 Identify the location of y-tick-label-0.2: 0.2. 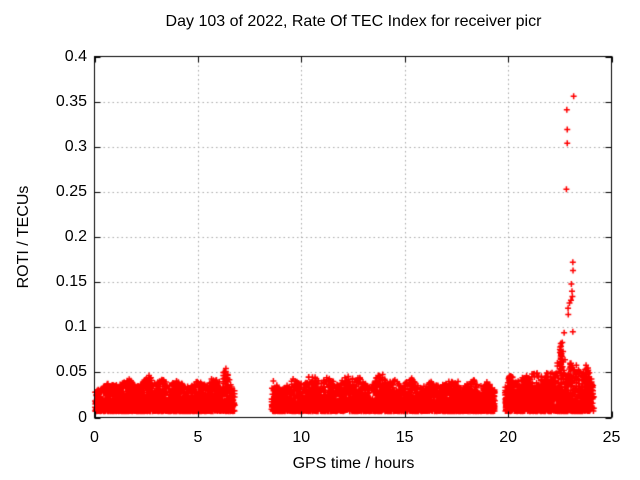
(75, 236).